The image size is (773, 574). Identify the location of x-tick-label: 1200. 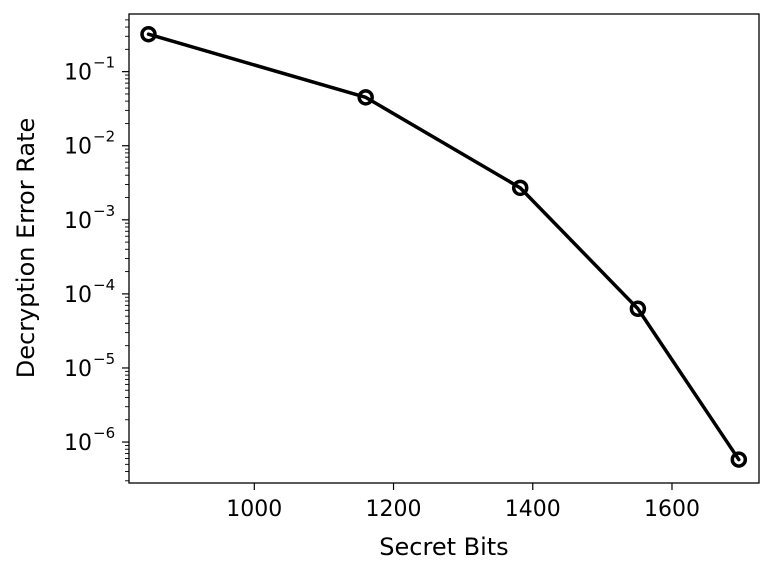
(394, 509).